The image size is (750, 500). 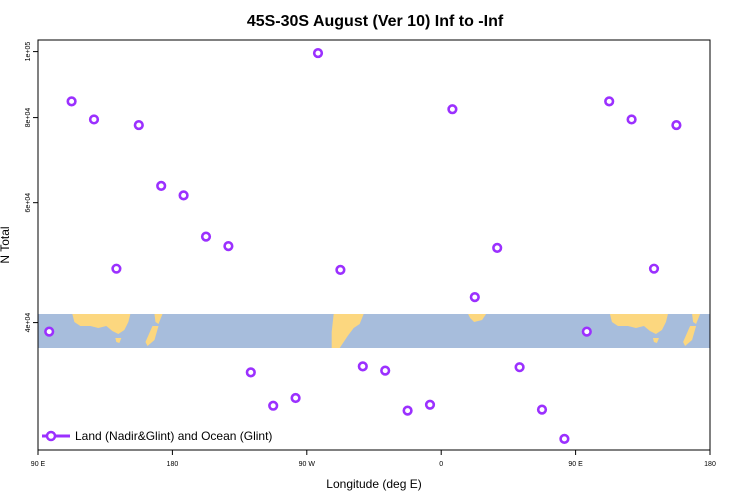 I want to click on map-land-south-africa, so click(x=477, y=318).